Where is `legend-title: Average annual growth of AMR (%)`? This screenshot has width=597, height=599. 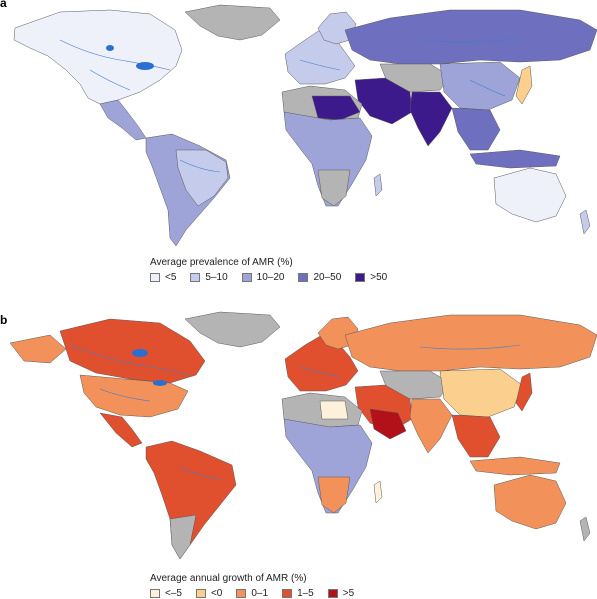
legend-title: Average annual growth of AMR (%) is located at coordinates (228, 578).